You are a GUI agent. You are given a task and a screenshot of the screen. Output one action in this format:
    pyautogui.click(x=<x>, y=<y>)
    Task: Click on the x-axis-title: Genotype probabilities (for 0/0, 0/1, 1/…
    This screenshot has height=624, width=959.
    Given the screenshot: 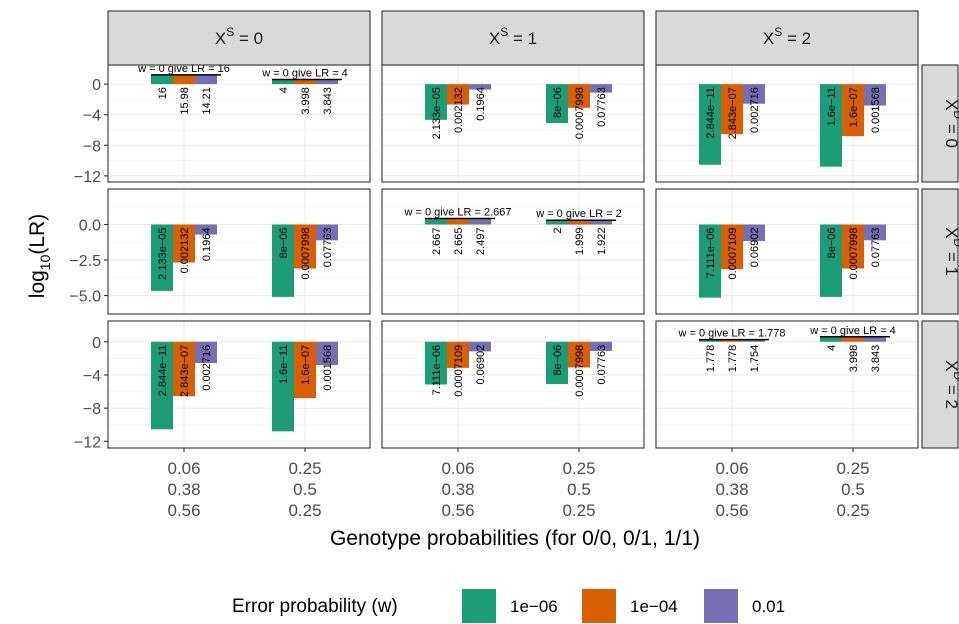 What is the action you would take?
    pyautogui.click(x=515, y=538)
    